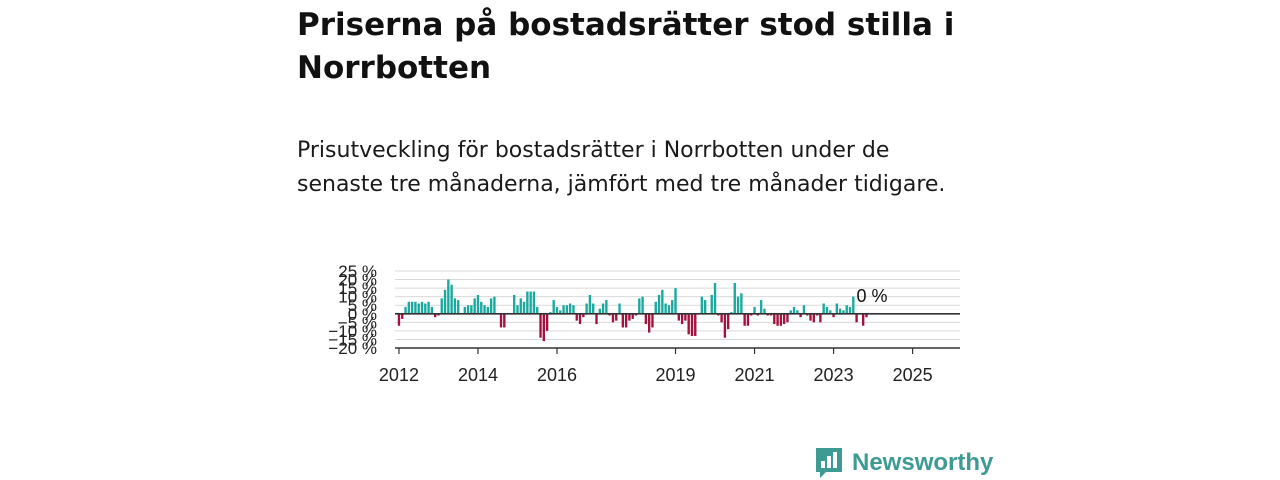 The height and width of the screenshot is (480, 1280). What do you see at coordinates (478, 375) in the screenshot?
I see `x-tick-label: 2014` at bounding box center [478, 375].